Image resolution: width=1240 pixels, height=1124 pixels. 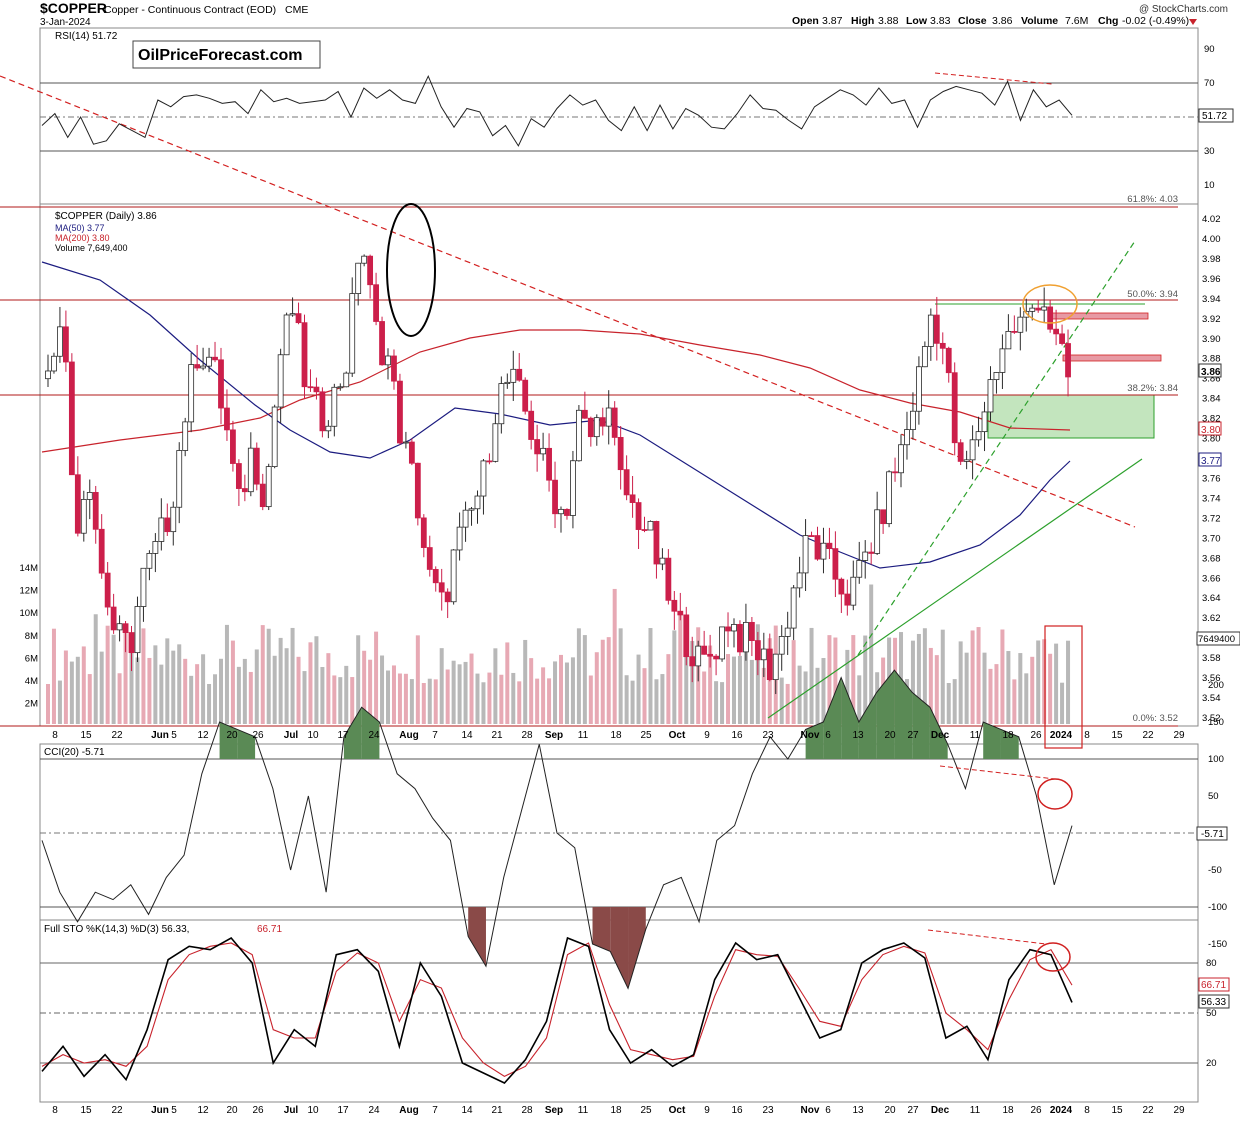 I want to click on x-axis-label: 21, so click(x=497, y=735).